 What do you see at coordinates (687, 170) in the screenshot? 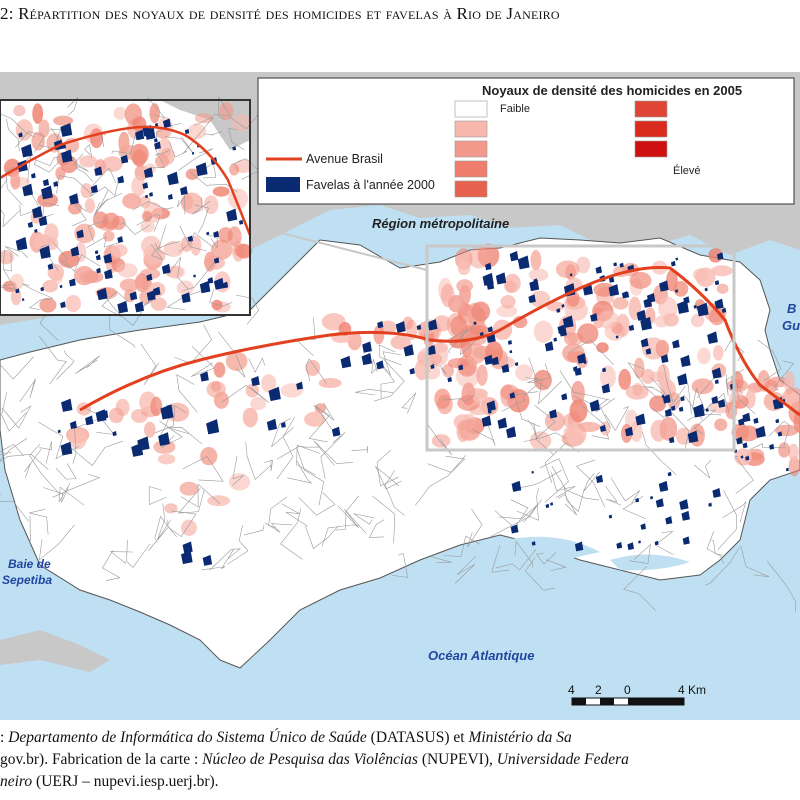
I see `legend-high-label: Élevé` at bounding box center [687, 170].